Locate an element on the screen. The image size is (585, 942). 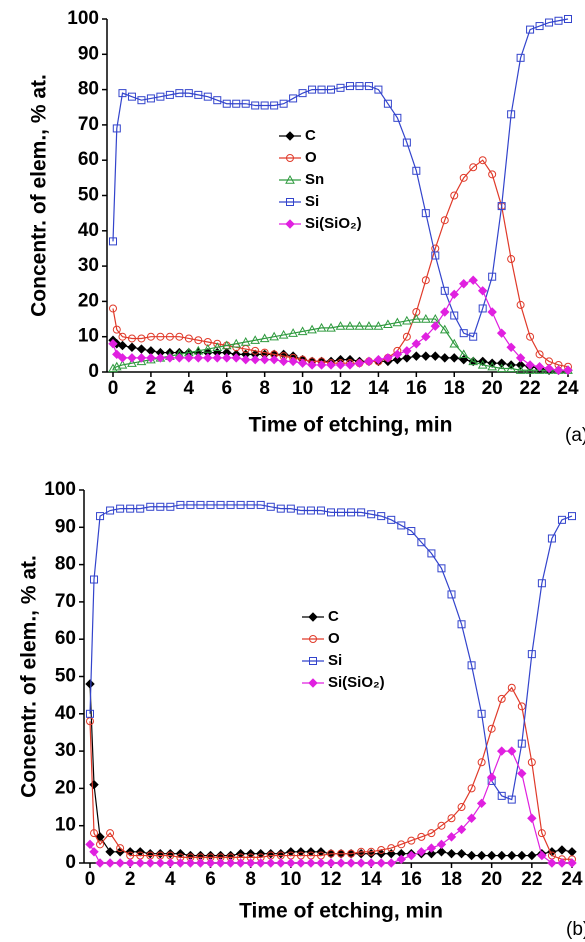
x-tick-label: 24 is located at coordinates (572, 879).